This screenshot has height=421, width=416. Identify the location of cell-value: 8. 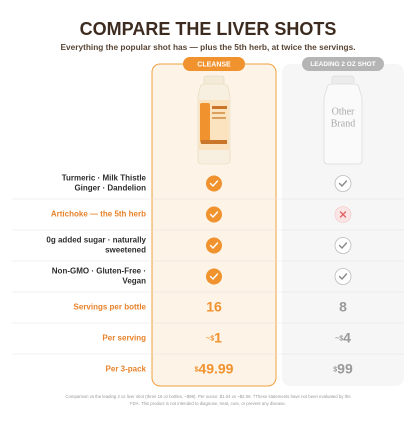
(343, 306).